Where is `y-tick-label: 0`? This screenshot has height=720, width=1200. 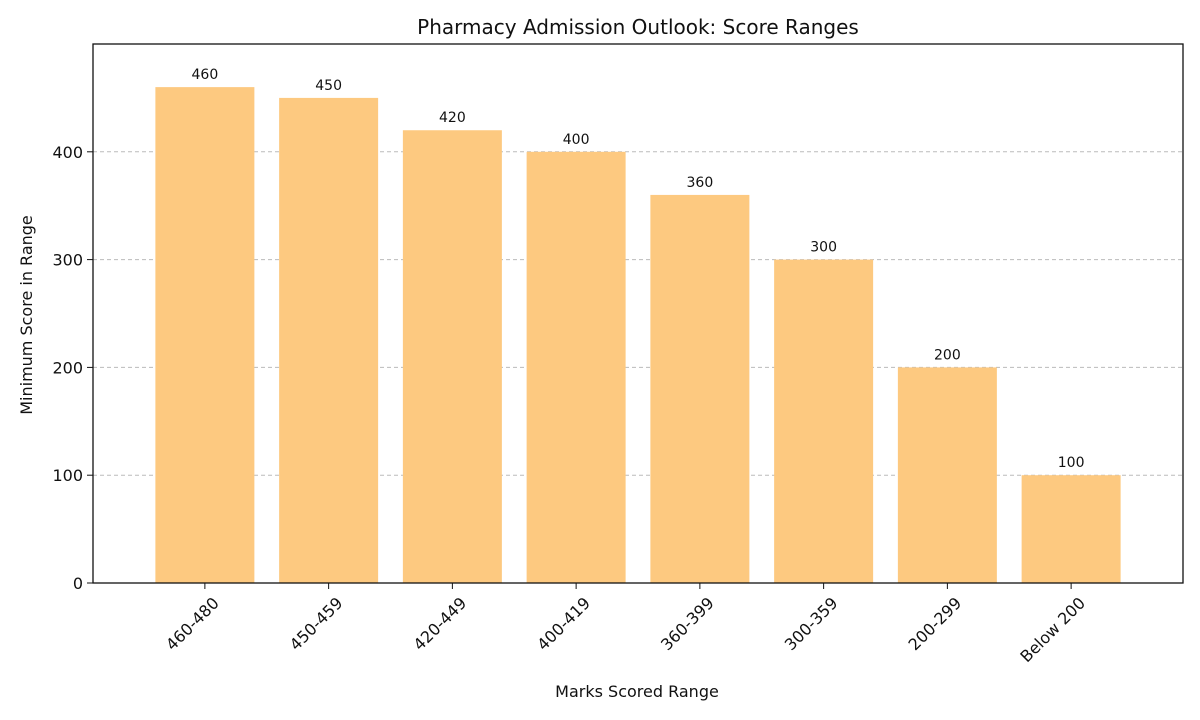
y-tick-label: 0 is located at coordinates (78, 583).